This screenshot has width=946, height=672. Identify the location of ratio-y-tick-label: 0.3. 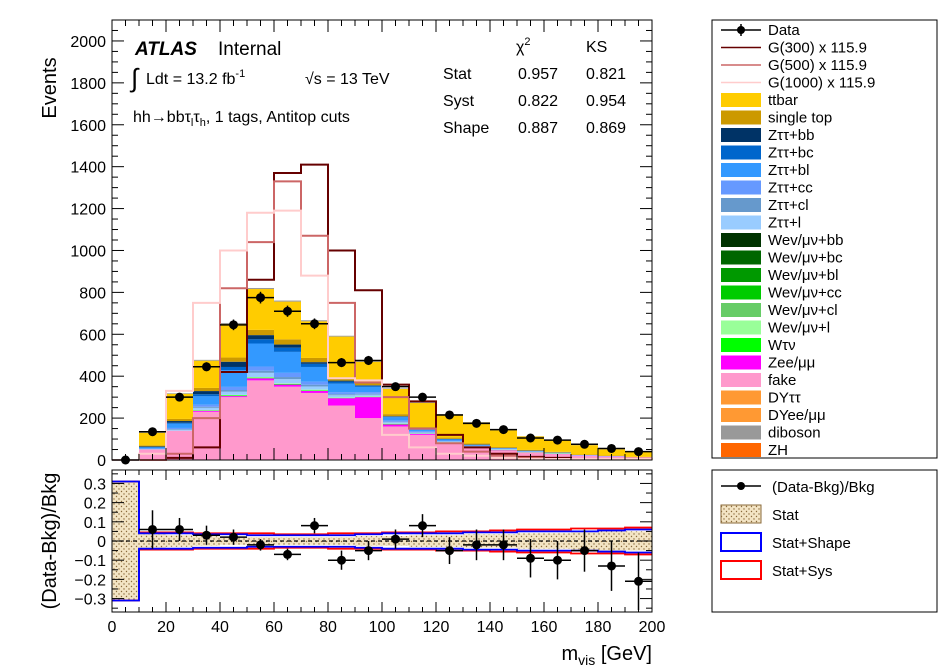
(95, 484).